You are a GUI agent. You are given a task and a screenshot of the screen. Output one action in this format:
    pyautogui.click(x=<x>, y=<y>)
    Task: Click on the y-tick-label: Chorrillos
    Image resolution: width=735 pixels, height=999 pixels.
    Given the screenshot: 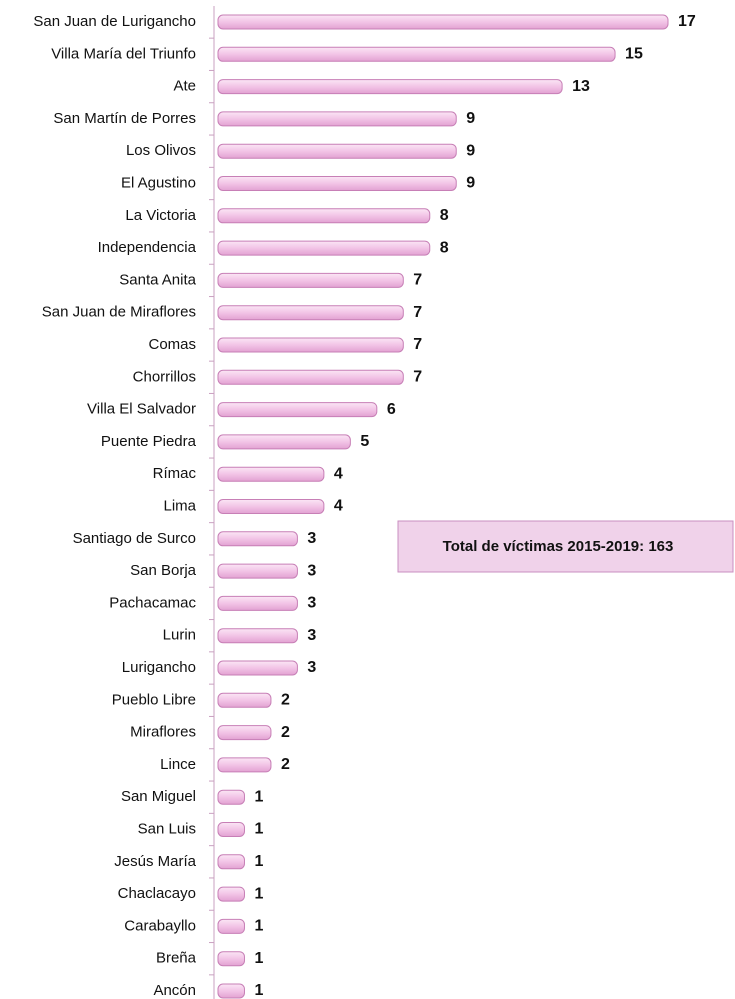 What is the action you would take?
    pyautogui.click(x=164, y=376)
    